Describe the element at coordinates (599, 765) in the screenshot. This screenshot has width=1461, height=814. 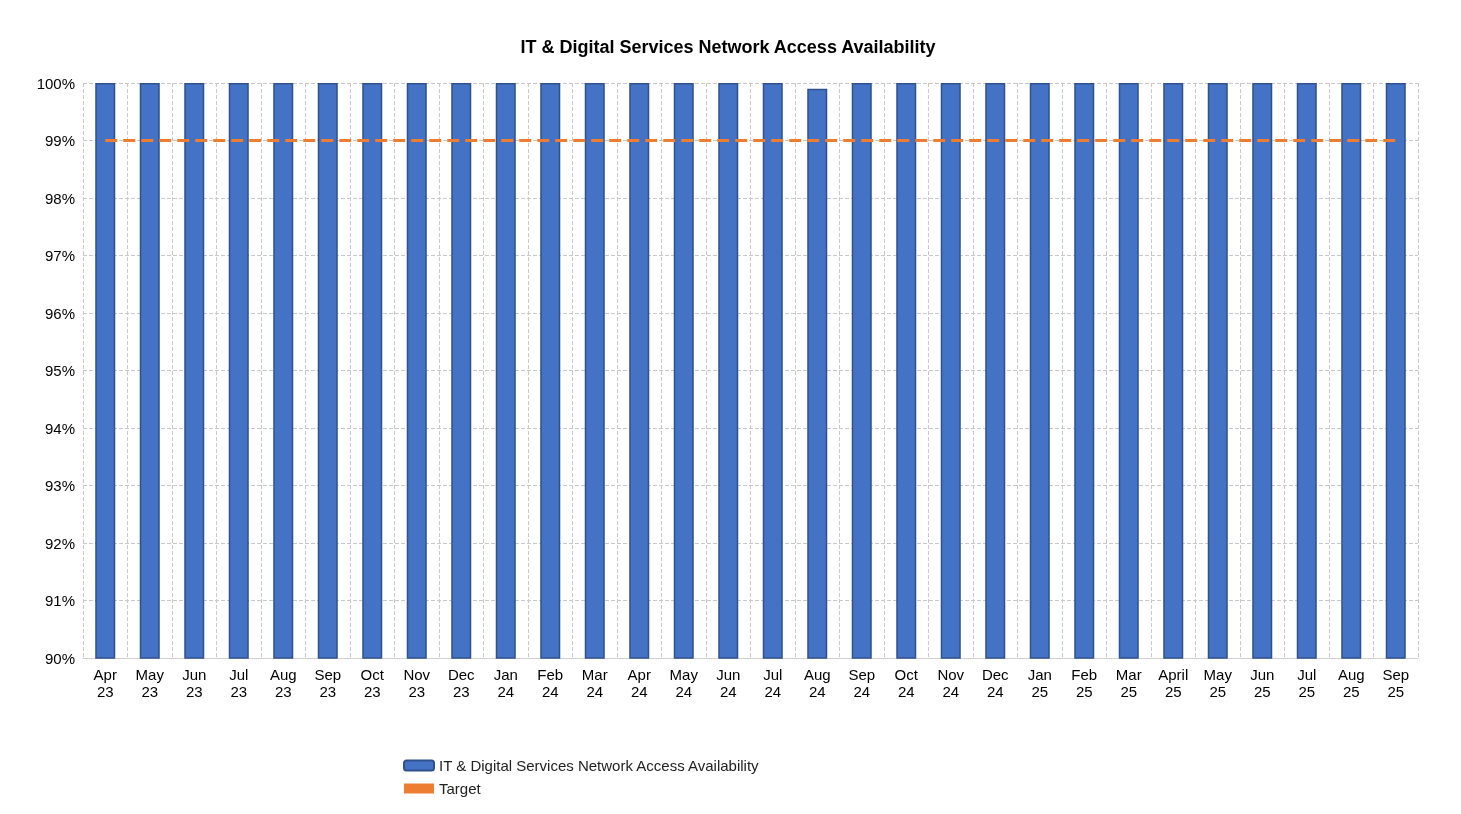
I see `legend-label: IT & Digital Services Network Access Availability` at that location.